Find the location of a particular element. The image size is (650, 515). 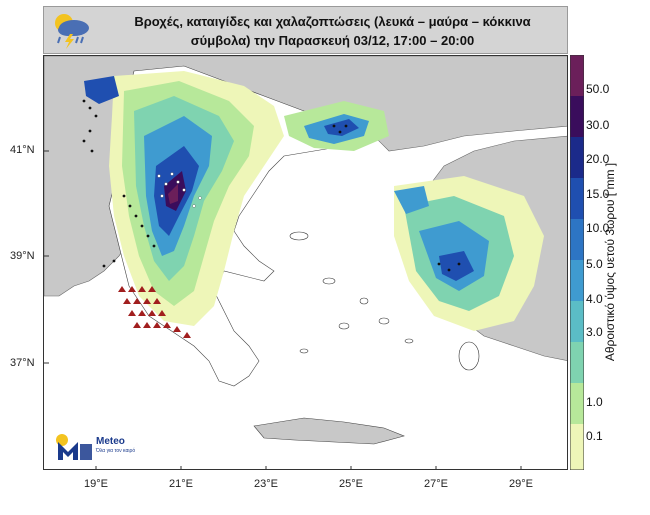

logo-name: Meteo is located at coordinates (110, 441).